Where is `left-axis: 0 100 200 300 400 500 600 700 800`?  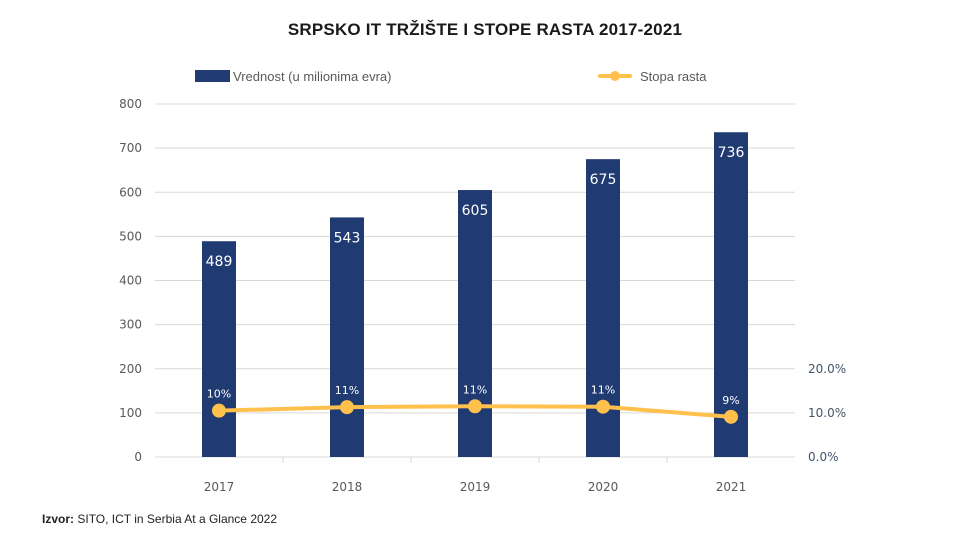
left-axis: 0 100 200 300 400 500 600 700 800 is located at coordinates (130, 280).